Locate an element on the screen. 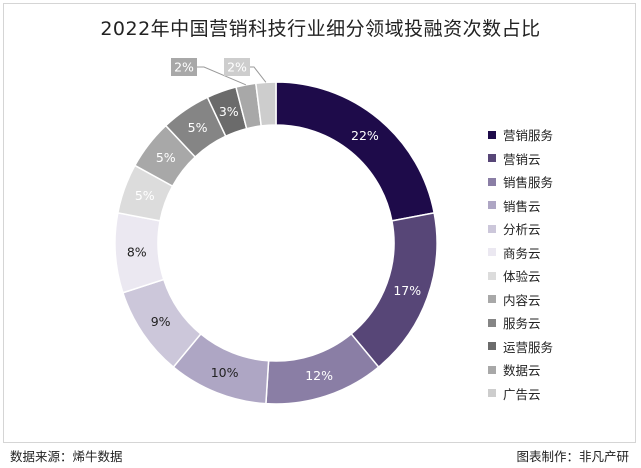 Image resolution: width=641 pixels, height=468 pixels. slice-label-12: 2% is located at coordinates (237, 67).